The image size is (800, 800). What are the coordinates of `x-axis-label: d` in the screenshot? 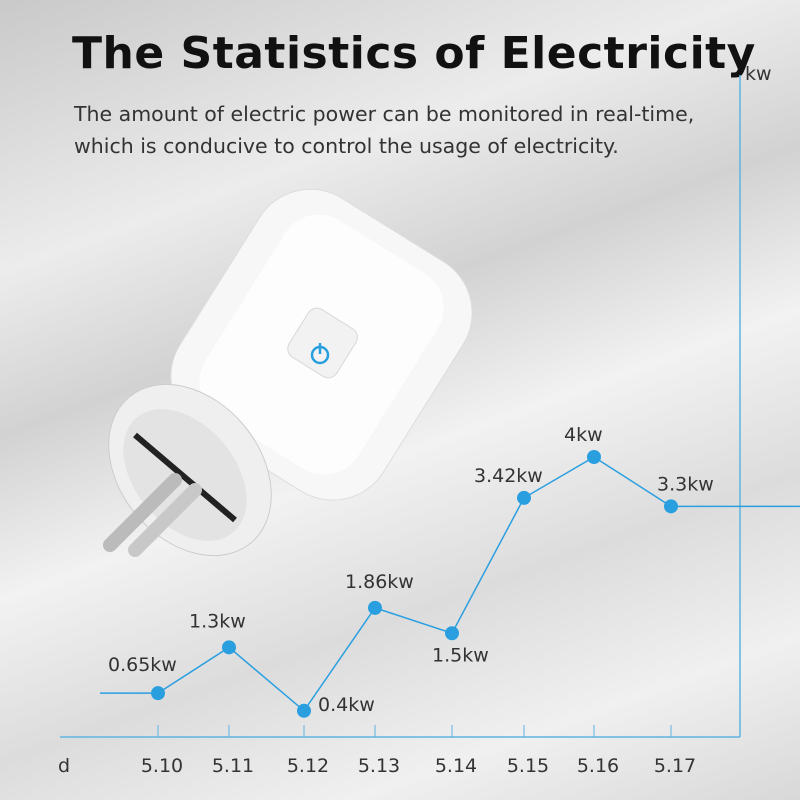 It's located at (64, 766).